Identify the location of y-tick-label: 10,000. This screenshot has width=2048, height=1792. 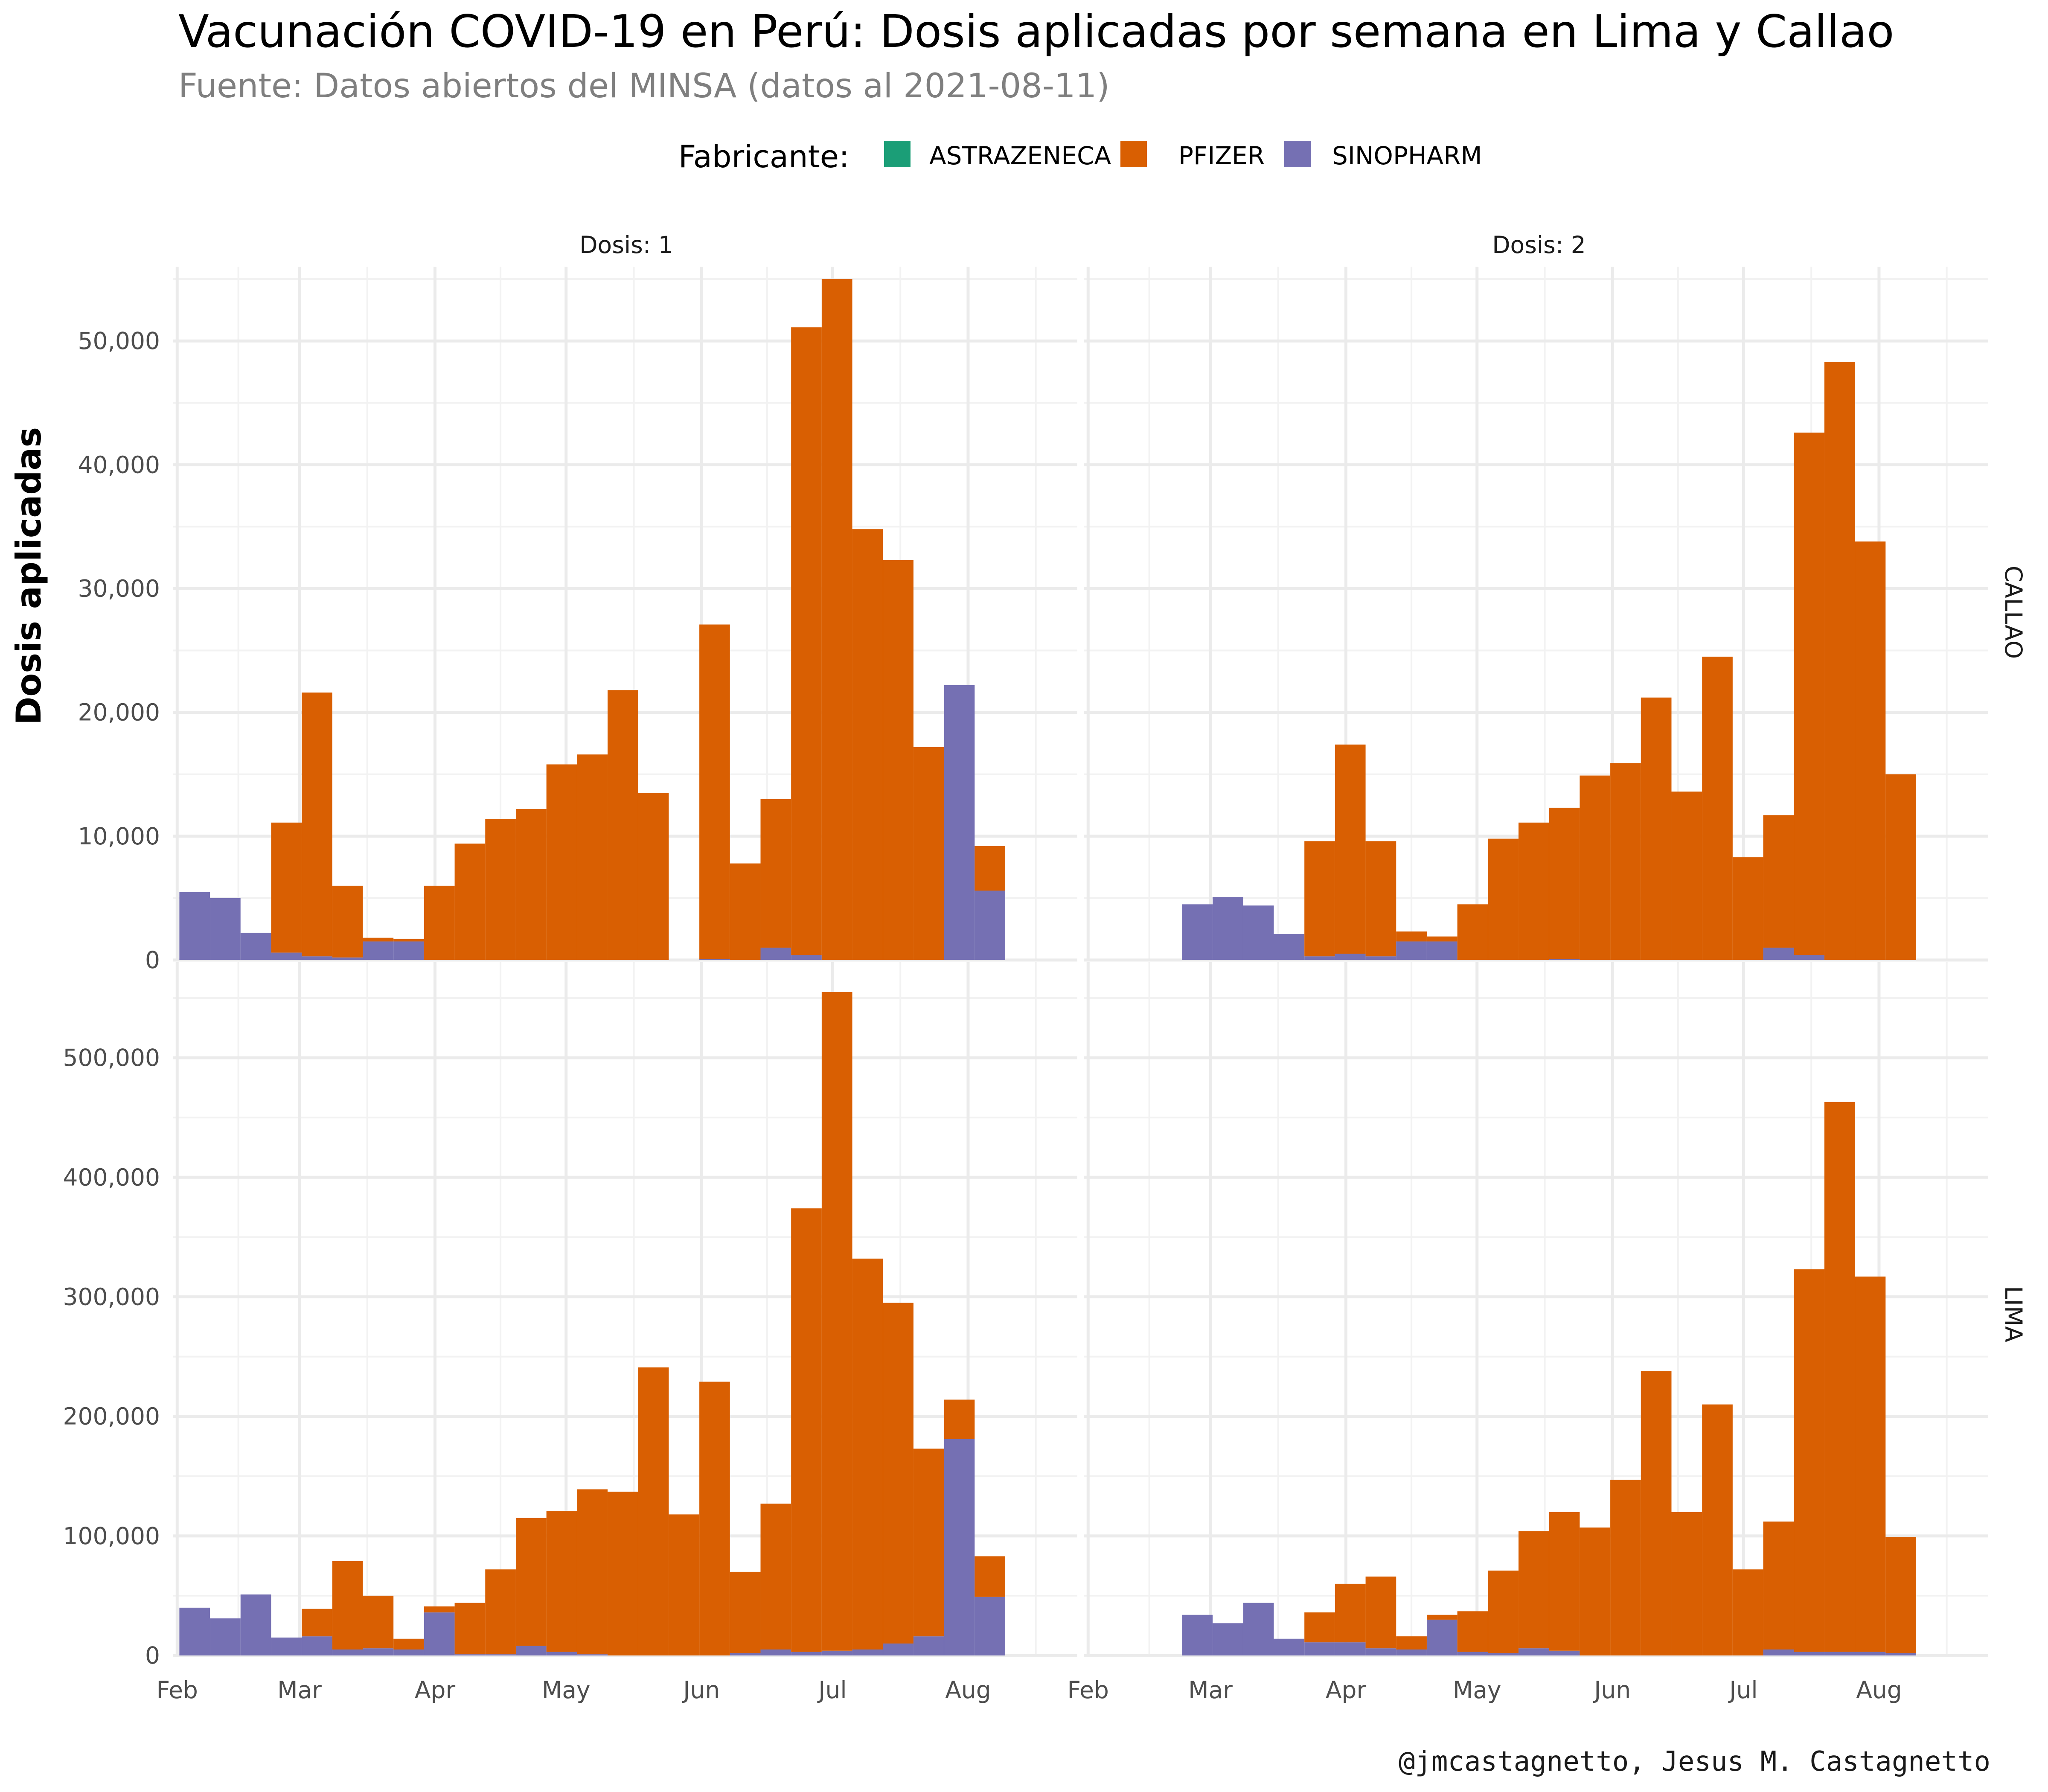
(119, 836).